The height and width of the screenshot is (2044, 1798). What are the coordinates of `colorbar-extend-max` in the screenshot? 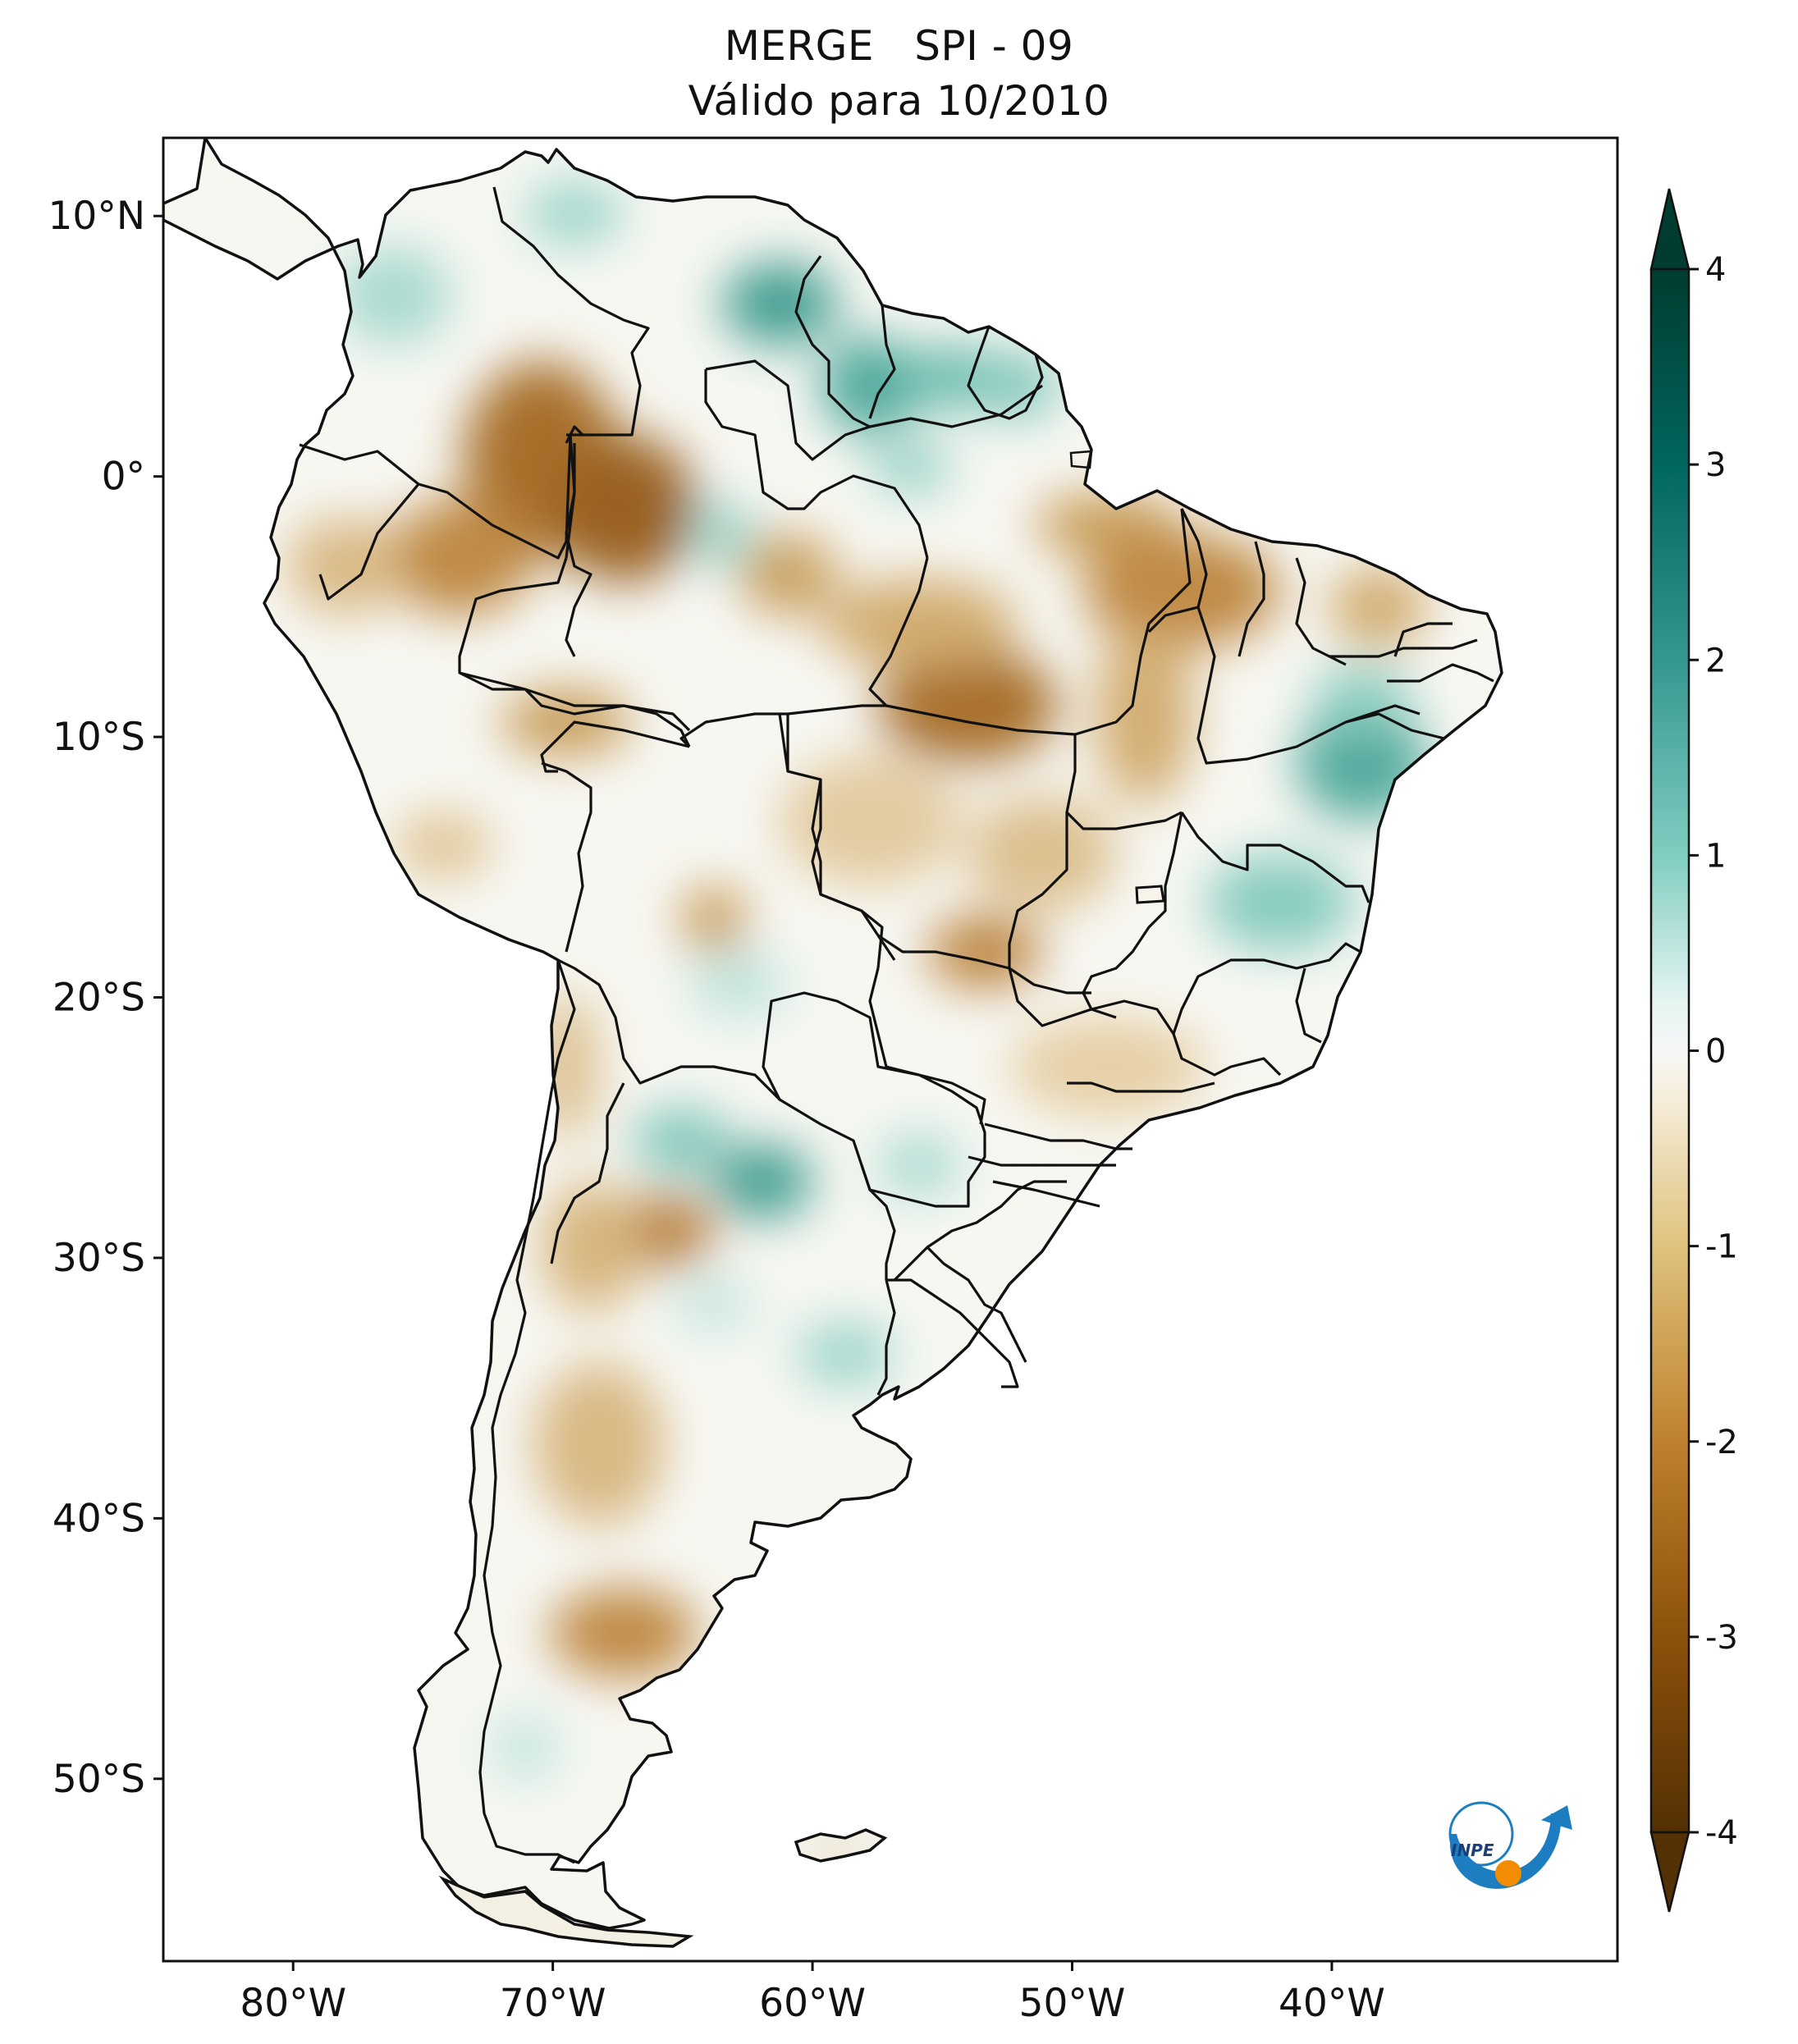 It's located at (1669, 229).